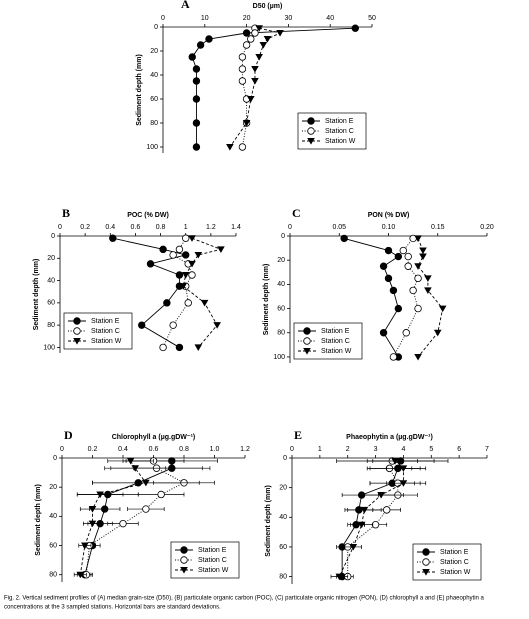 This screenshot has height=619, width=529. I want to click on x-tick-label: 6, so click(459, 449).